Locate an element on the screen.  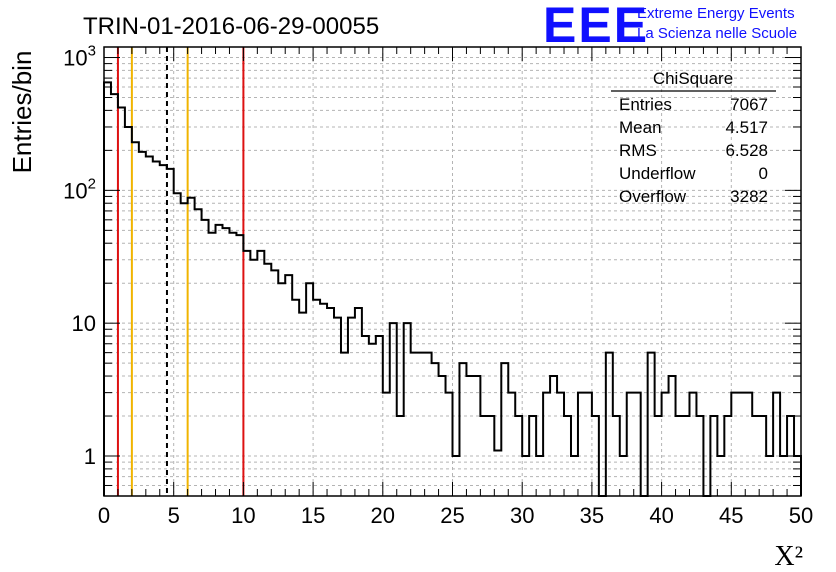
x-tick-label: 30 is located at coordinates (522, 515).